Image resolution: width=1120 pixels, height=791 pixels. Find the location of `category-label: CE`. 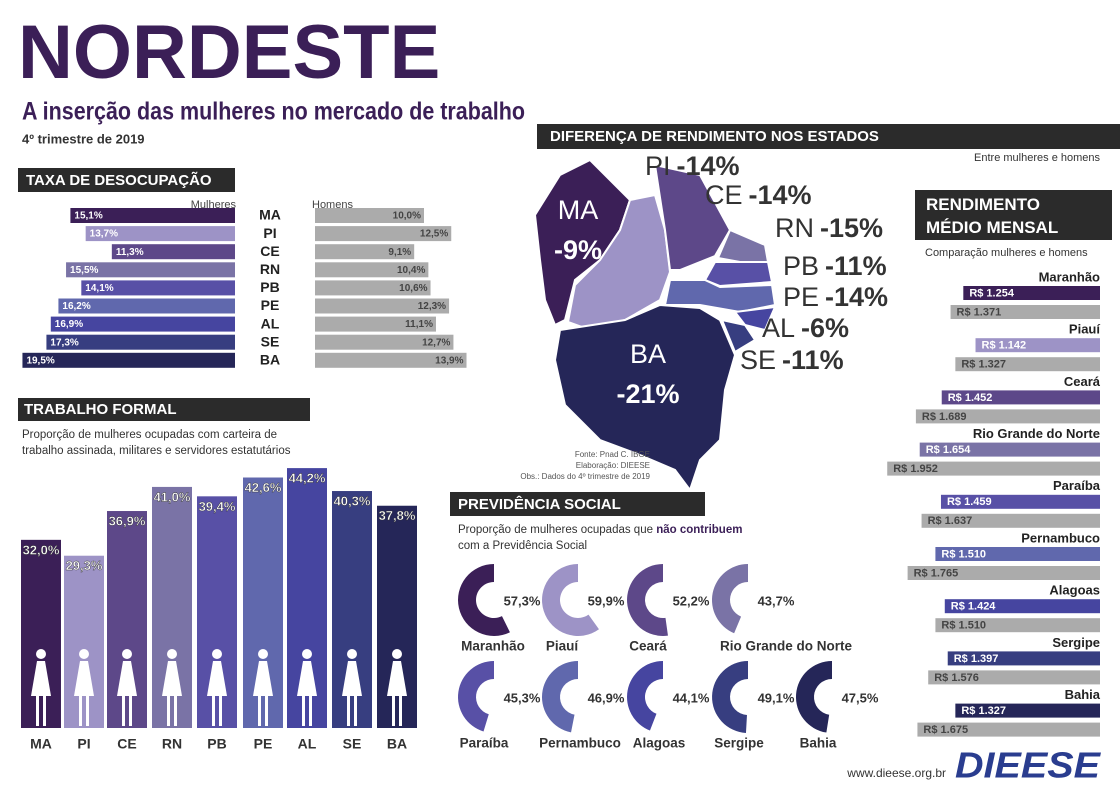

category-label: CE is located at coordinates (269, 251).